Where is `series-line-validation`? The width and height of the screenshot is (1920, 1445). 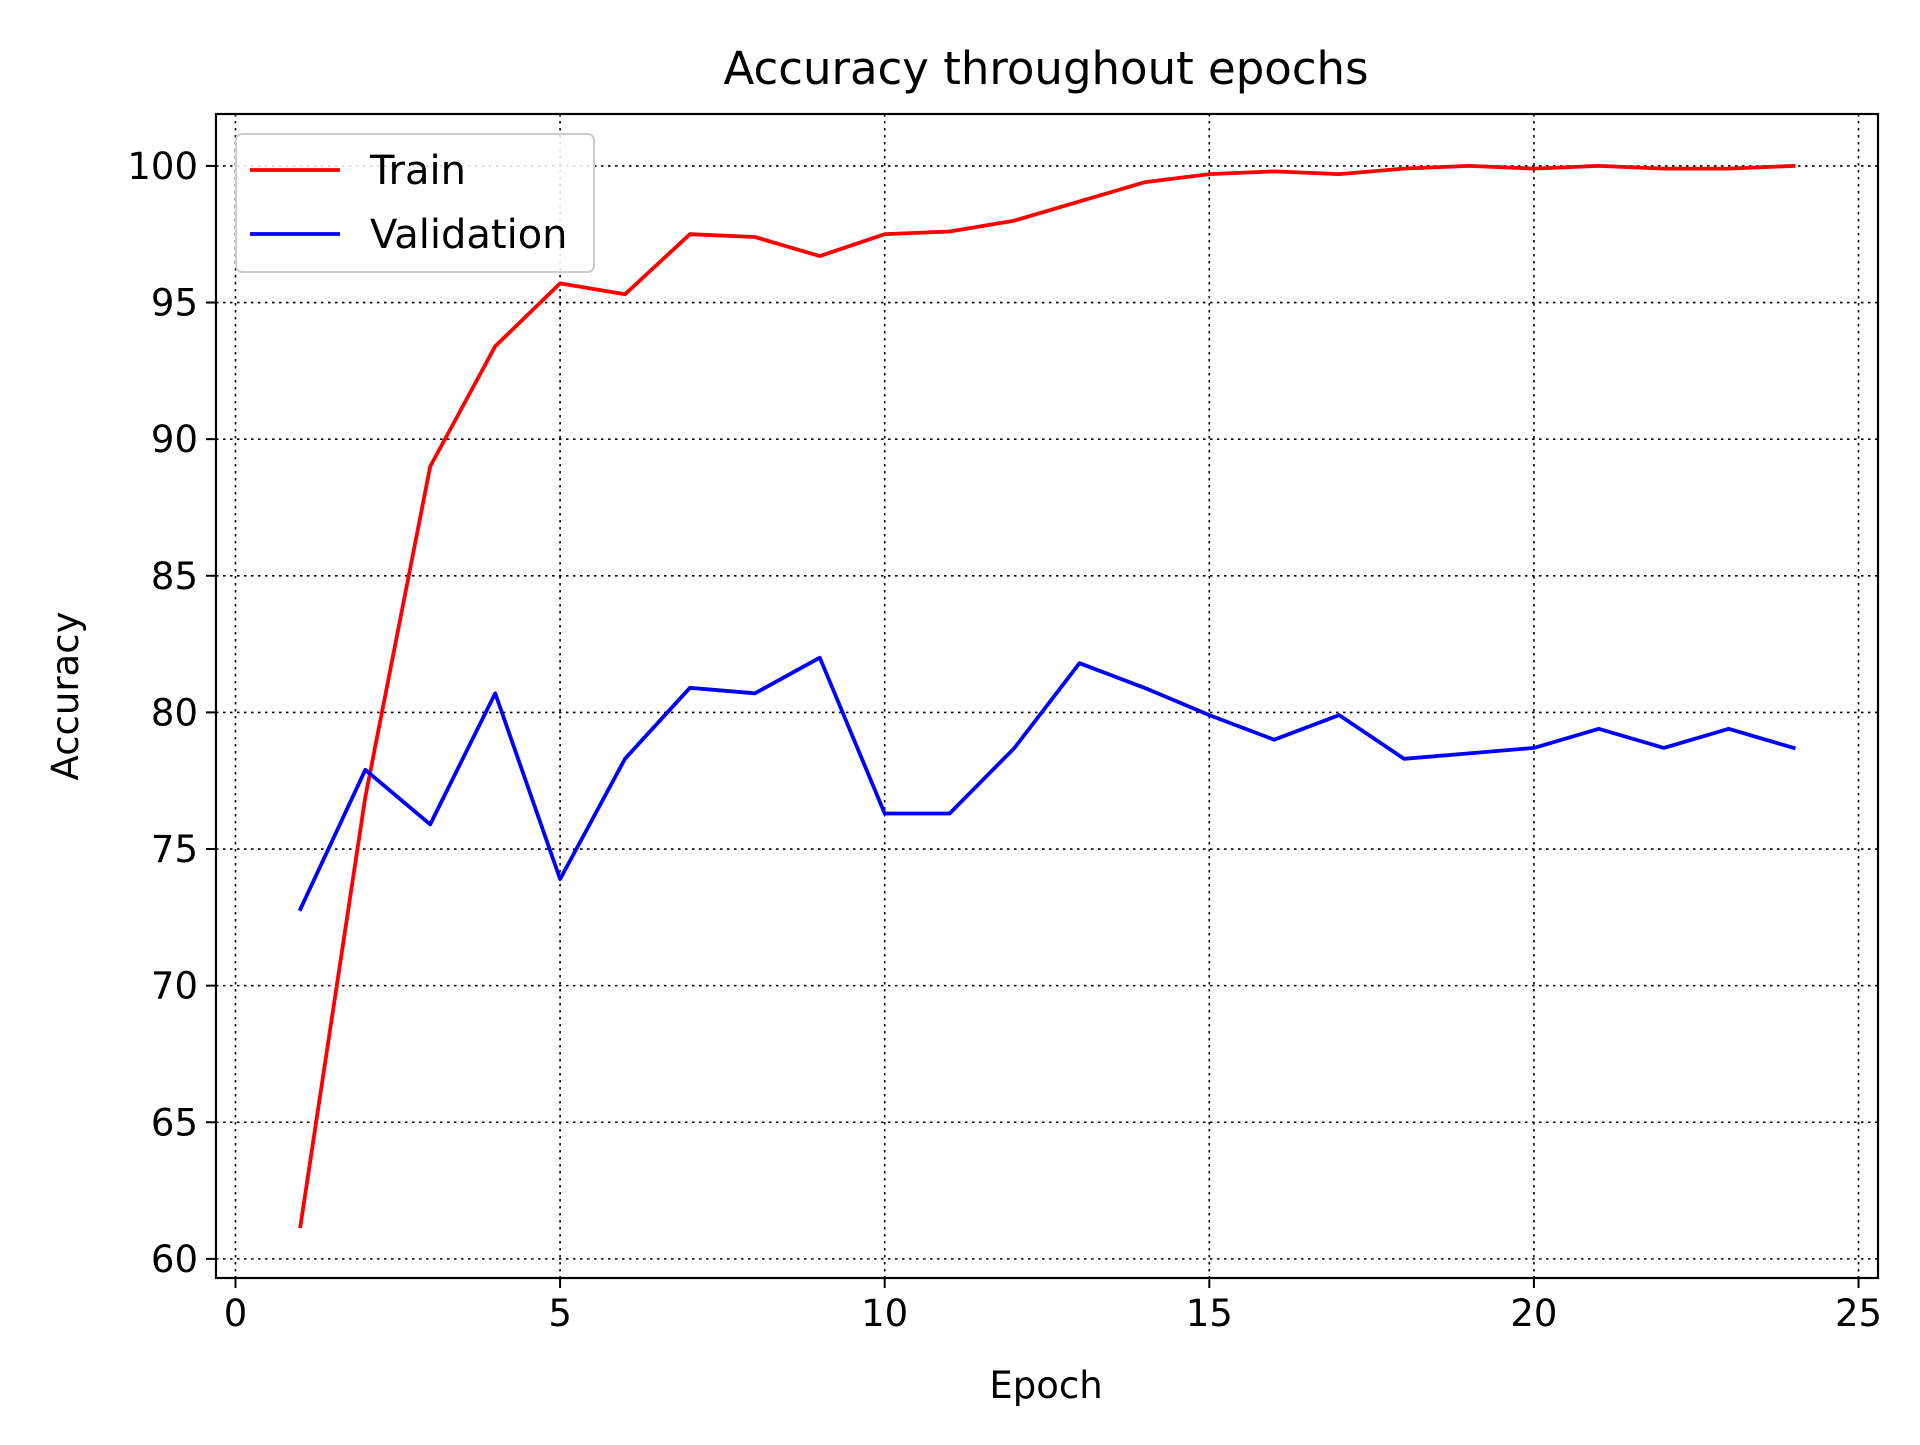
series-line-validation is located at coordinates (1046, 783).